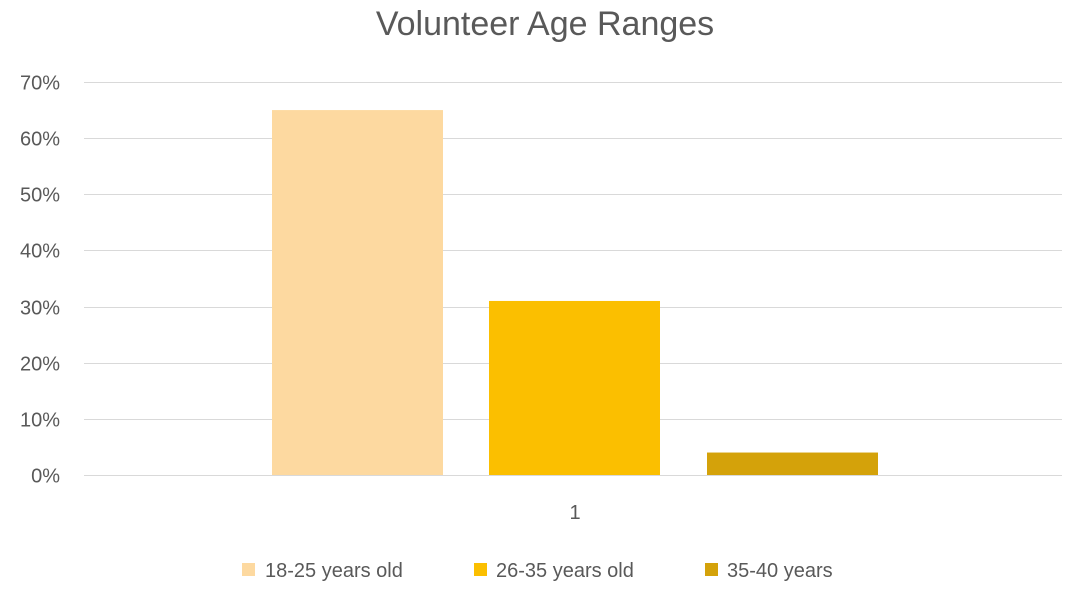 The image size is (1068, 589). I want to click on y-tick-label: 40%, so click(40, 252).